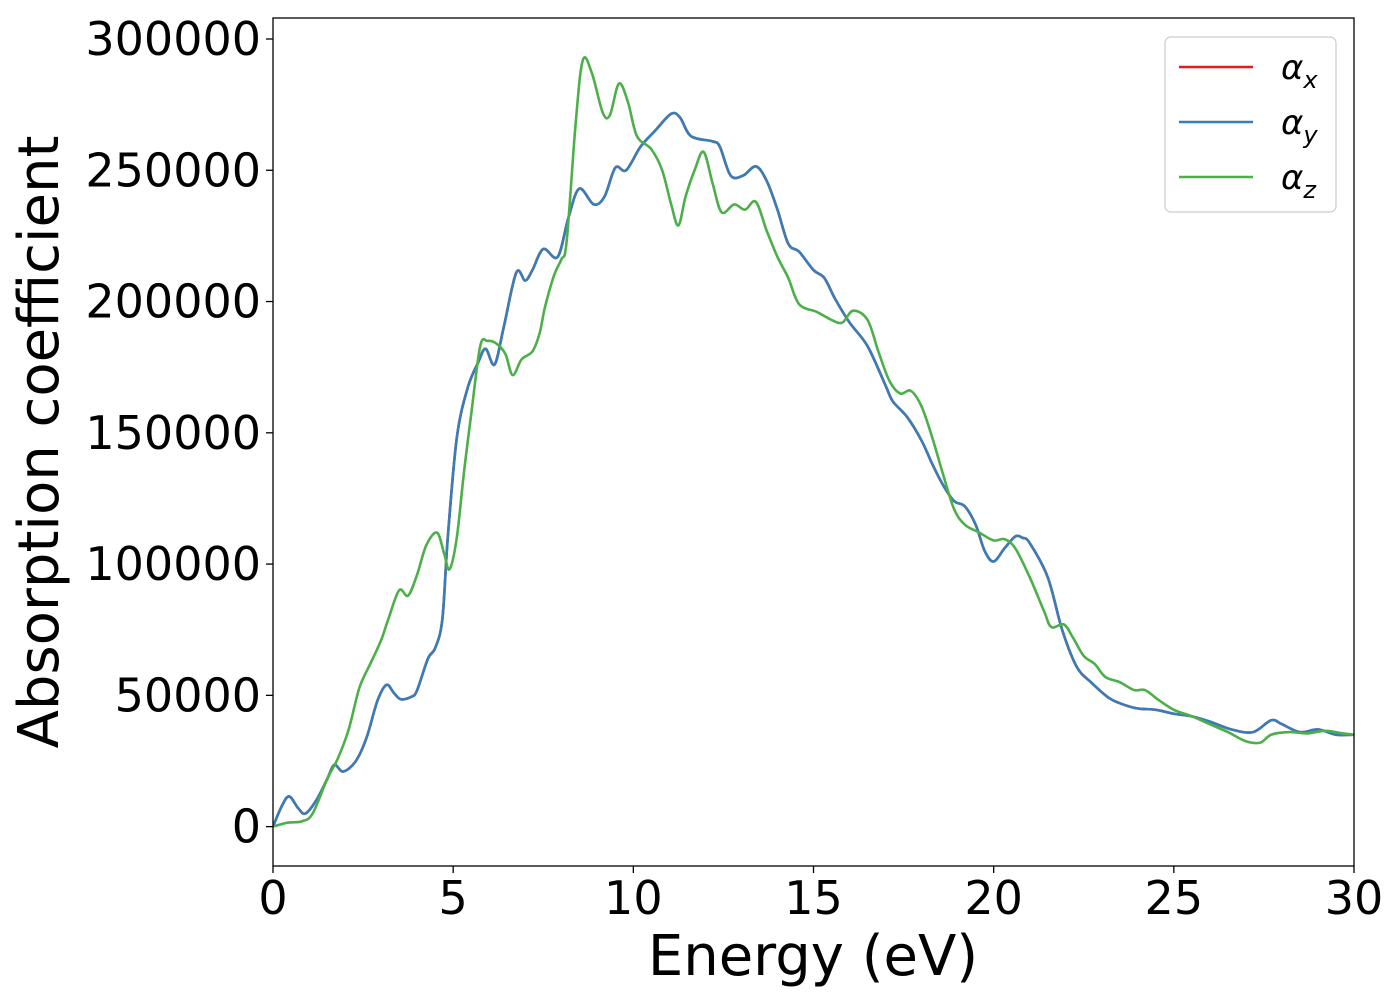 The image size is (1400, 1000). I want to click on x-tick-label: 20, so click(993, 898).